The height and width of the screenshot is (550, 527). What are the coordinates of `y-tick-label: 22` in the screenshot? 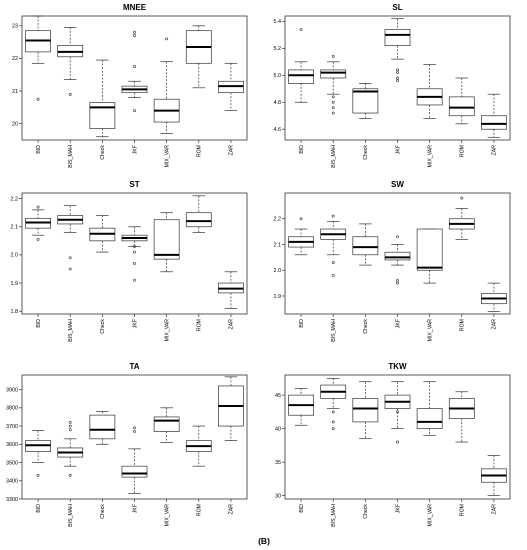 It's located at (15, 59).